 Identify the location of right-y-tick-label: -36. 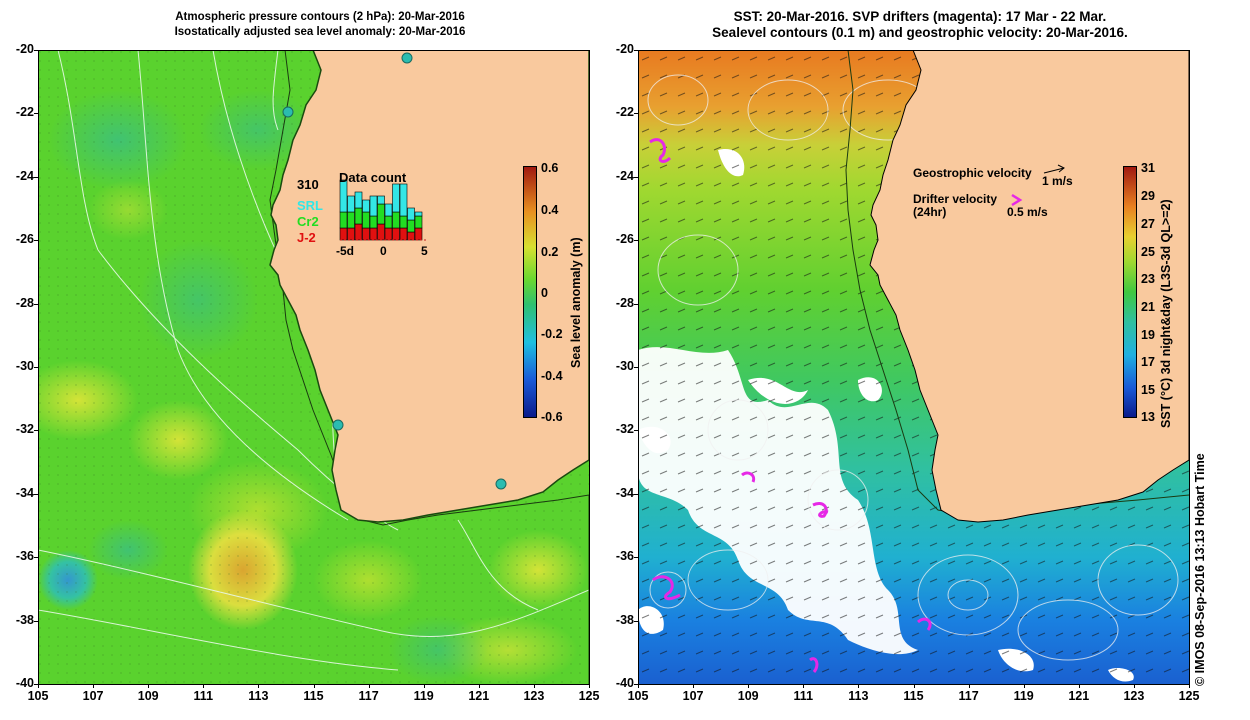
(624, 556).